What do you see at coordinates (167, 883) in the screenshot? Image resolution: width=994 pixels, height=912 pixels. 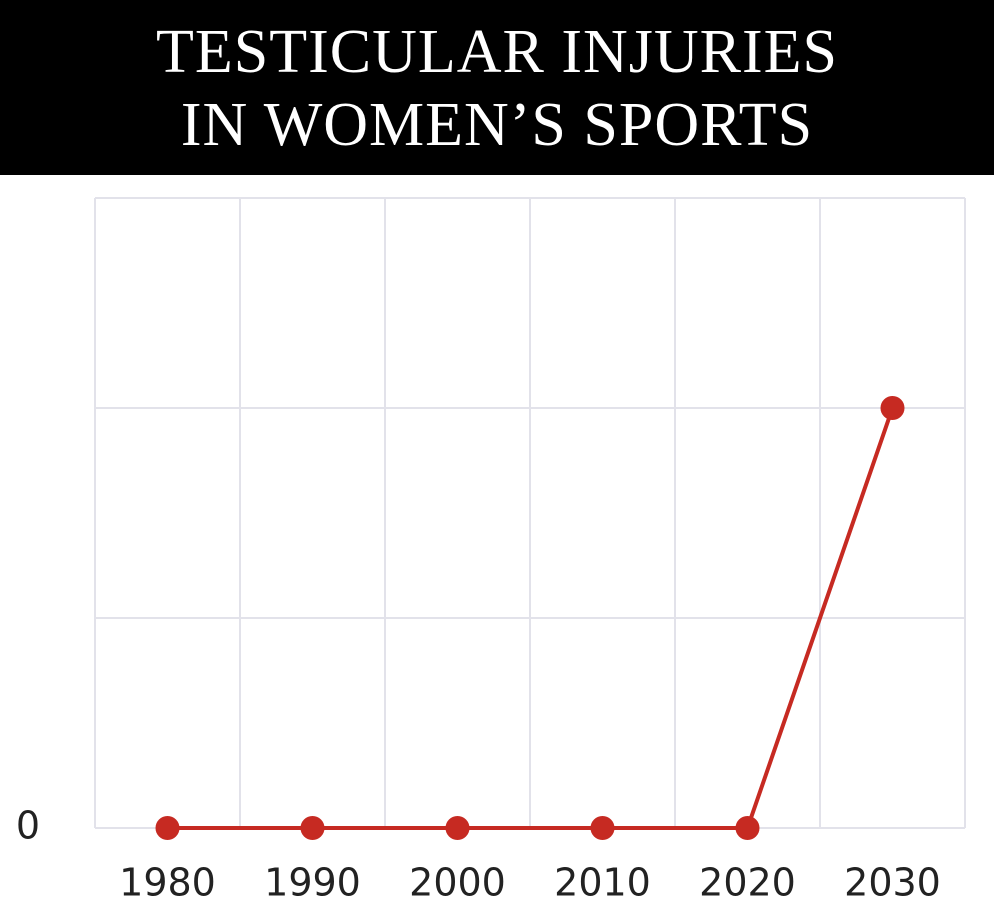 I see `x-tick-label: 1980` at bounding box center [167, 883].